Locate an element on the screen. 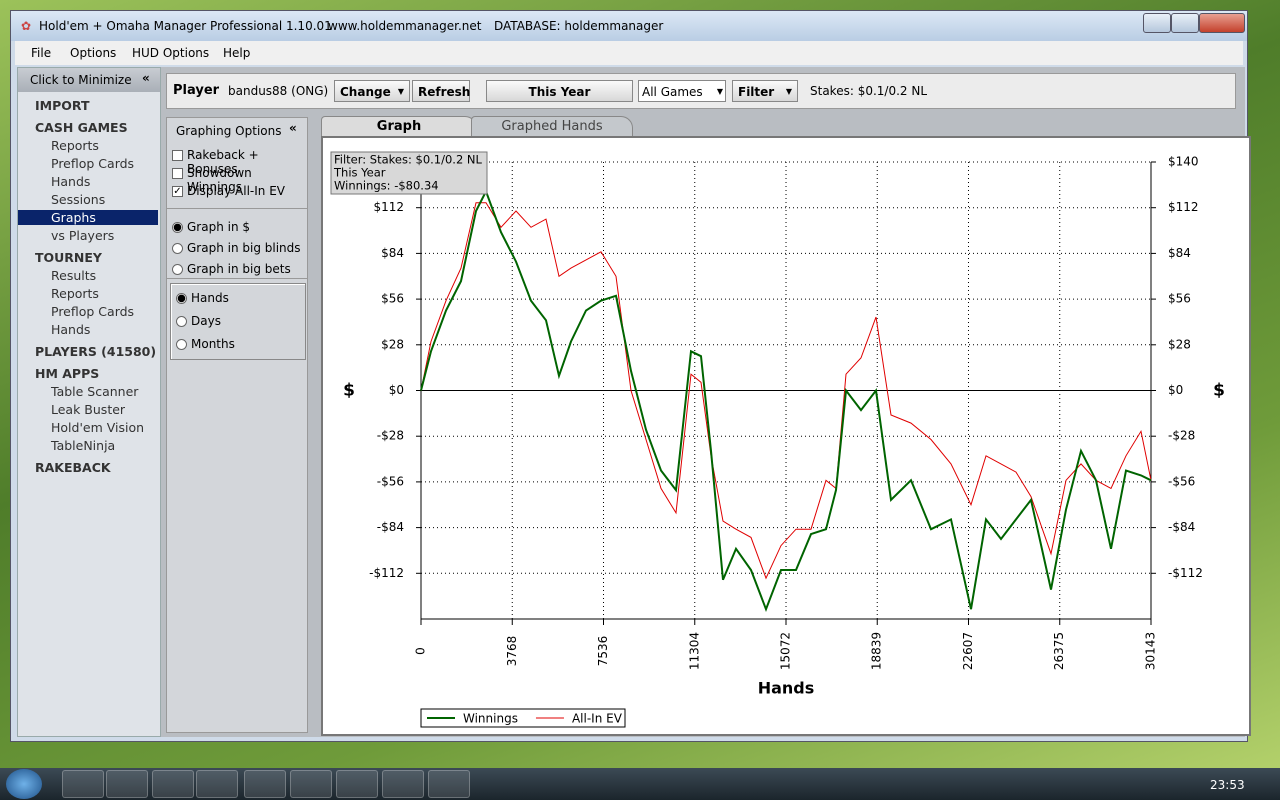  nav-item: Table Scanner is located at coordinates (95, 391).